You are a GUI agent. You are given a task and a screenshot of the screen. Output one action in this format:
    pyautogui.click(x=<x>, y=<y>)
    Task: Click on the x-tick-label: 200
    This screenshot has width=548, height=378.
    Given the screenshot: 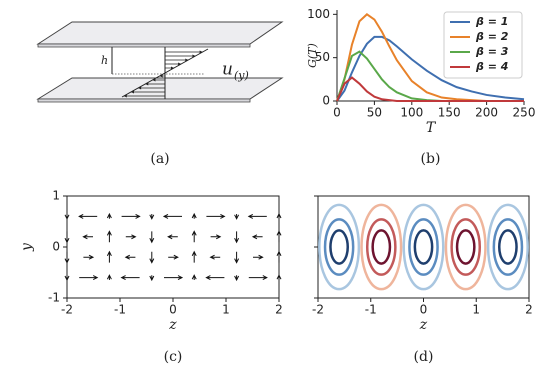 What is the action you would take?
    pyautogui.click(x=486, y=113)
    